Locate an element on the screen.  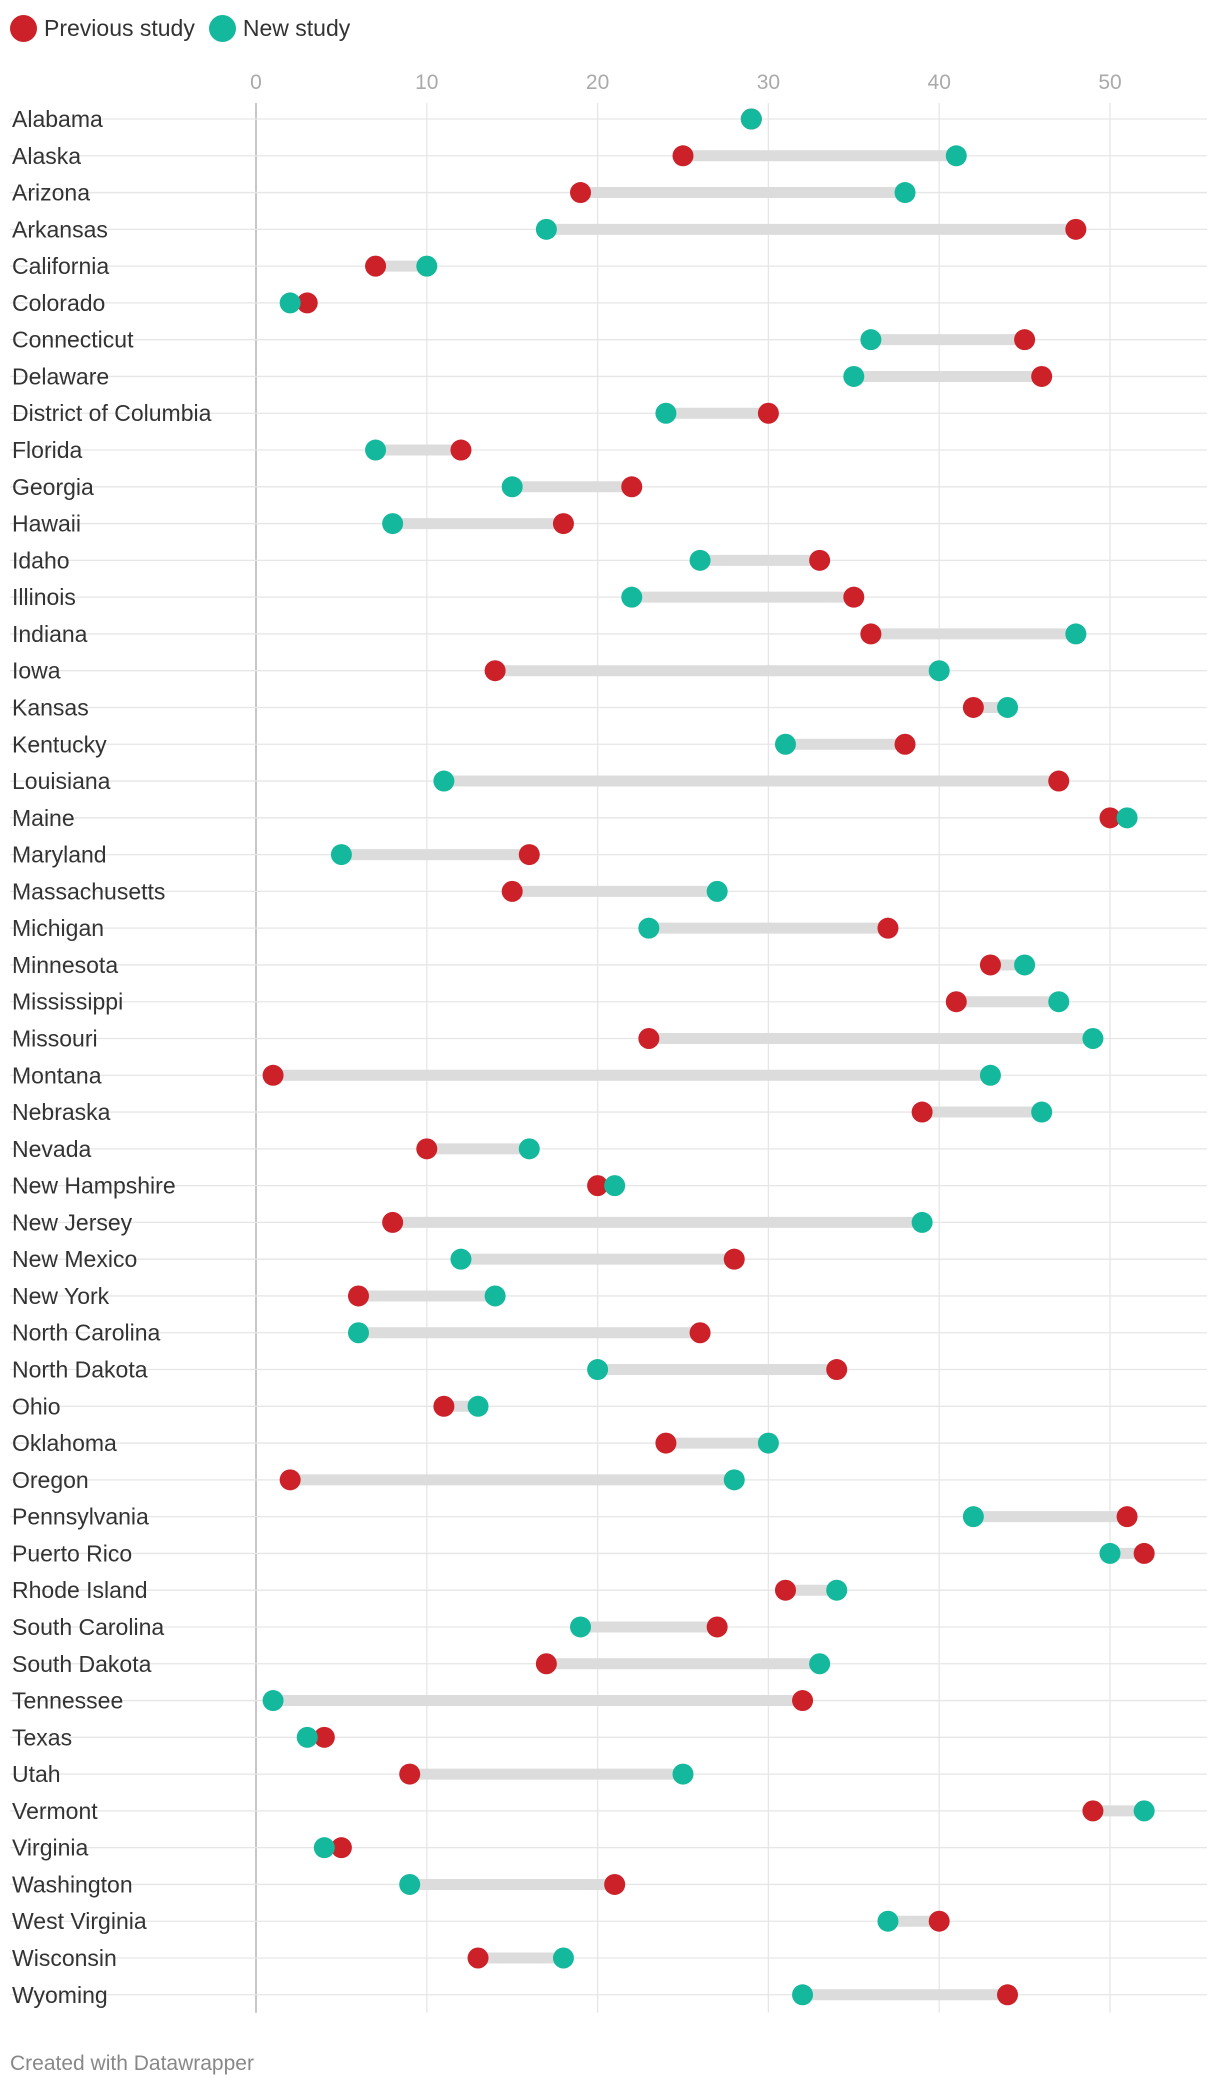
state-label: Maryland is located at coordinates (59, 855).